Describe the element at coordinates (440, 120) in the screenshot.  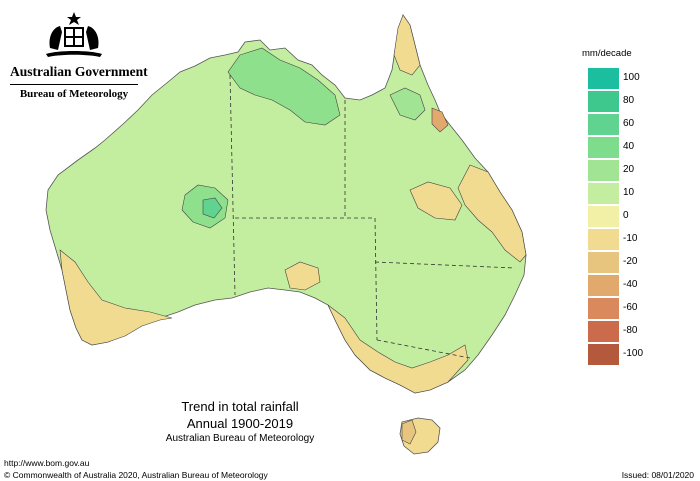
I see `trend-zone-drying-queensland-coast` at that location.